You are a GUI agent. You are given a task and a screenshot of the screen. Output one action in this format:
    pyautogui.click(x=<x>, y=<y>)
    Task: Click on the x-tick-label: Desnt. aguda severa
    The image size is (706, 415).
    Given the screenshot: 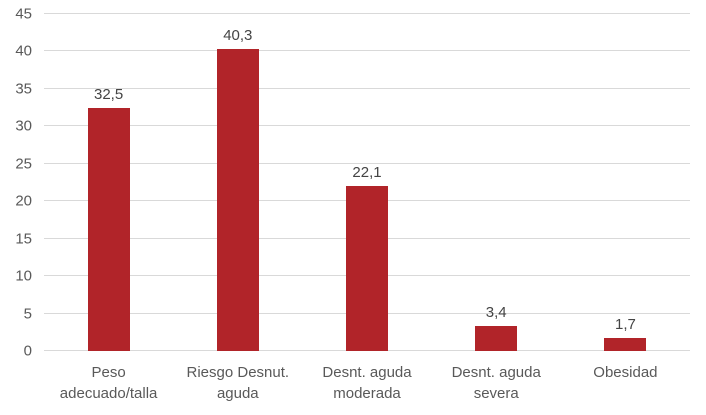 What is the action you would take?
    pyautogui.click(x=496, y=383)
    